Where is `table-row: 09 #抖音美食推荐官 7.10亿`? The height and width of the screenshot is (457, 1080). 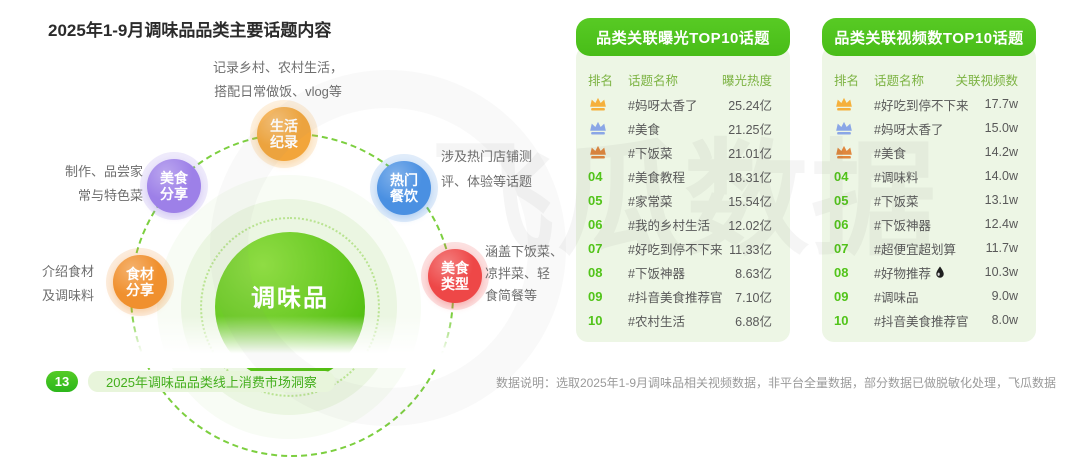 table-row: 09 #抖音美食推荐官 7.10亿 is located at coordinates (683, 296).